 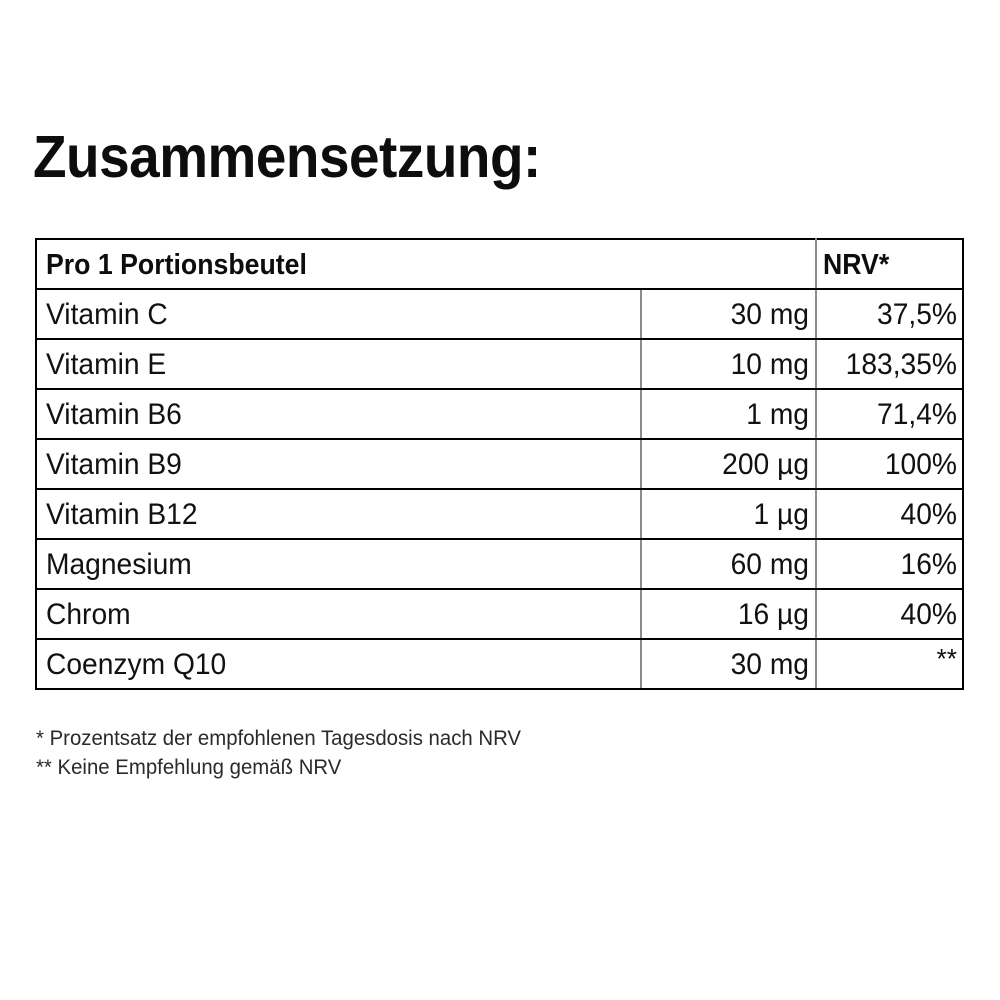 I want to click on footnote-no-recommendation: ** Keine Empfehlung gemäß NRV, so click(x=189, y=767).